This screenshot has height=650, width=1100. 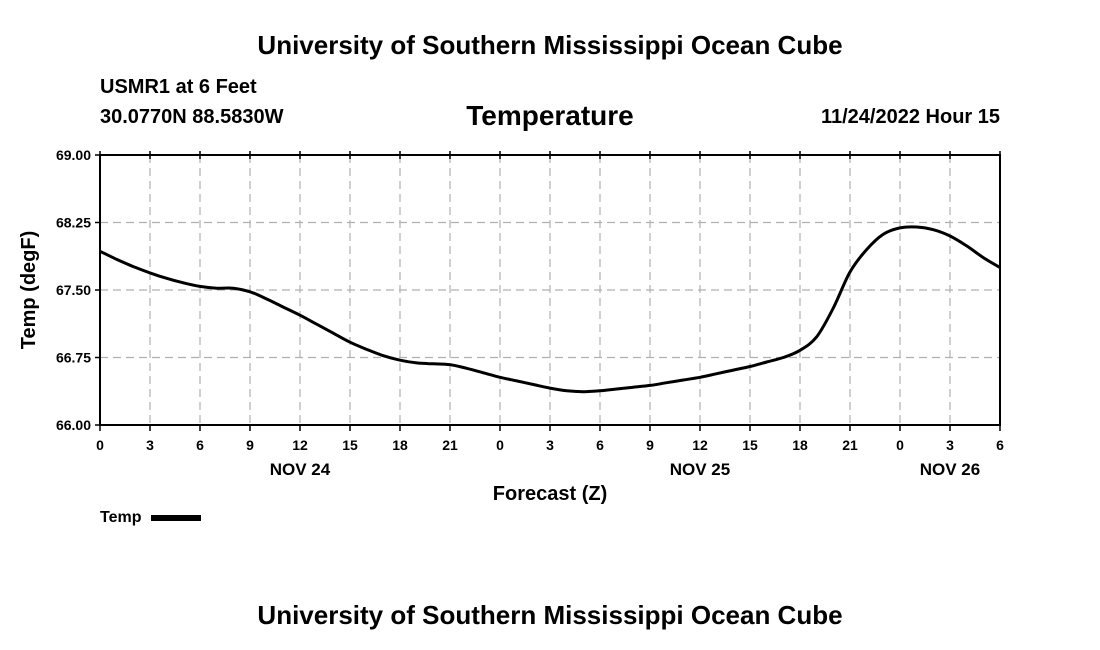 I want to click on x-axis-label: Forecast (Z), so click(x=550, y=494).